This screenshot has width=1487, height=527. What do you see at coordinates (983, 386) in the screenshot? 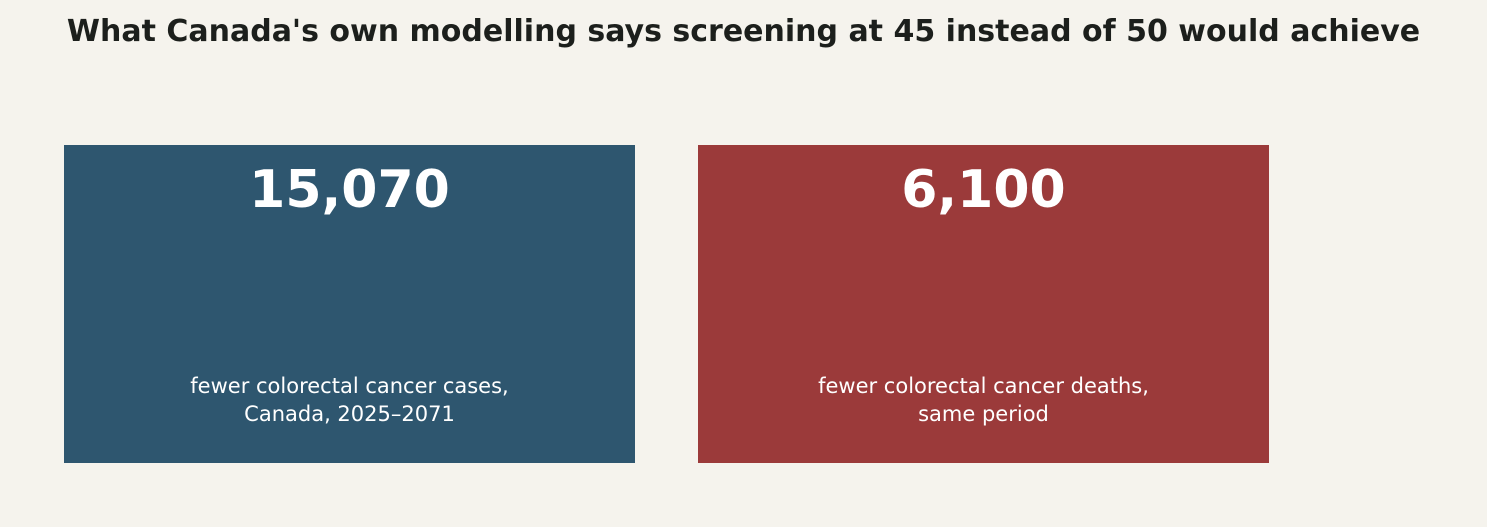
I see `deaths-caption-line-1: fewer colorectal cancer deaths,` at bounding box center [983, 386].